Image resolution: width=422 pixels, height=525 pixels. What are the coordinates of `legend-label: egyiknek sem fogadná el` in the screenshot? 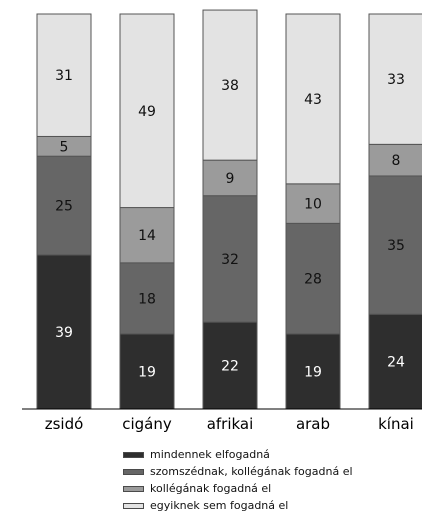 It's located at (219, 505).